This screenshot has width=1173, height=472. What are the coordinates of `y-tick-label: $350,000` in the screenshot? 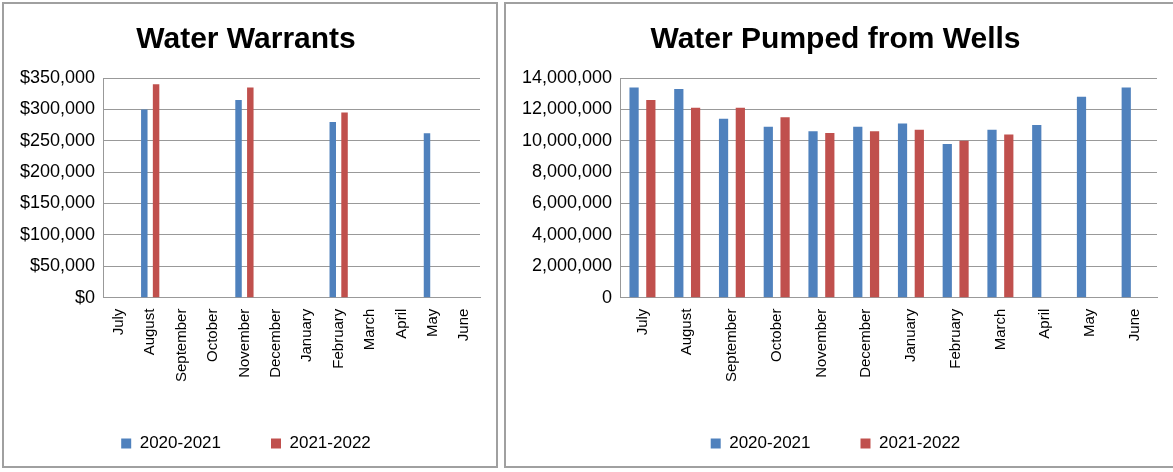 It's located at (58, 76).